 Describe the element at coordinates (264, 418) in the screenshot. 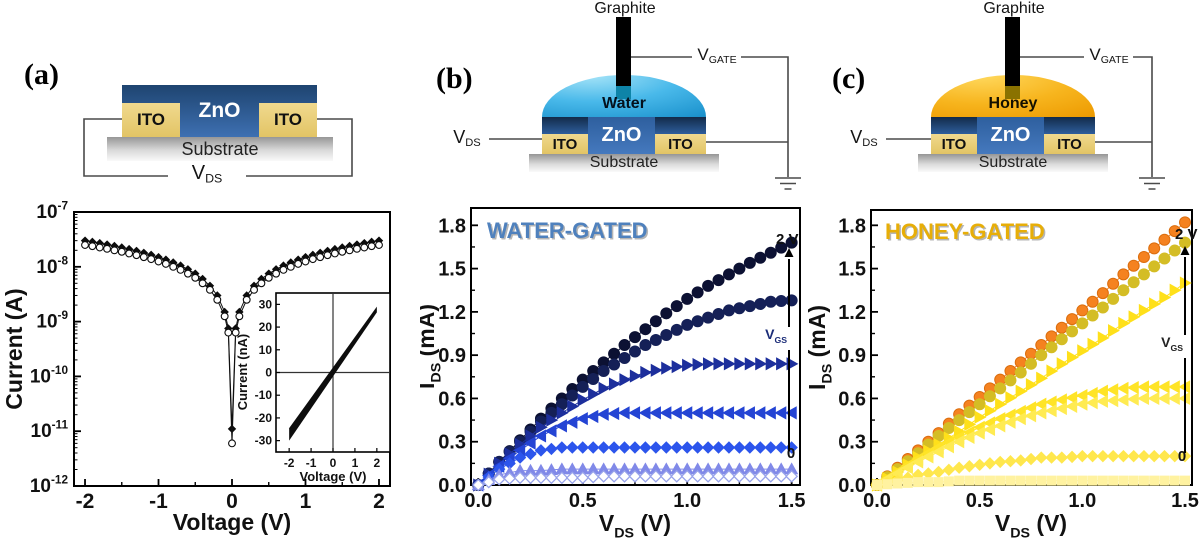

I see `inset-y-tick: -20` at that location.